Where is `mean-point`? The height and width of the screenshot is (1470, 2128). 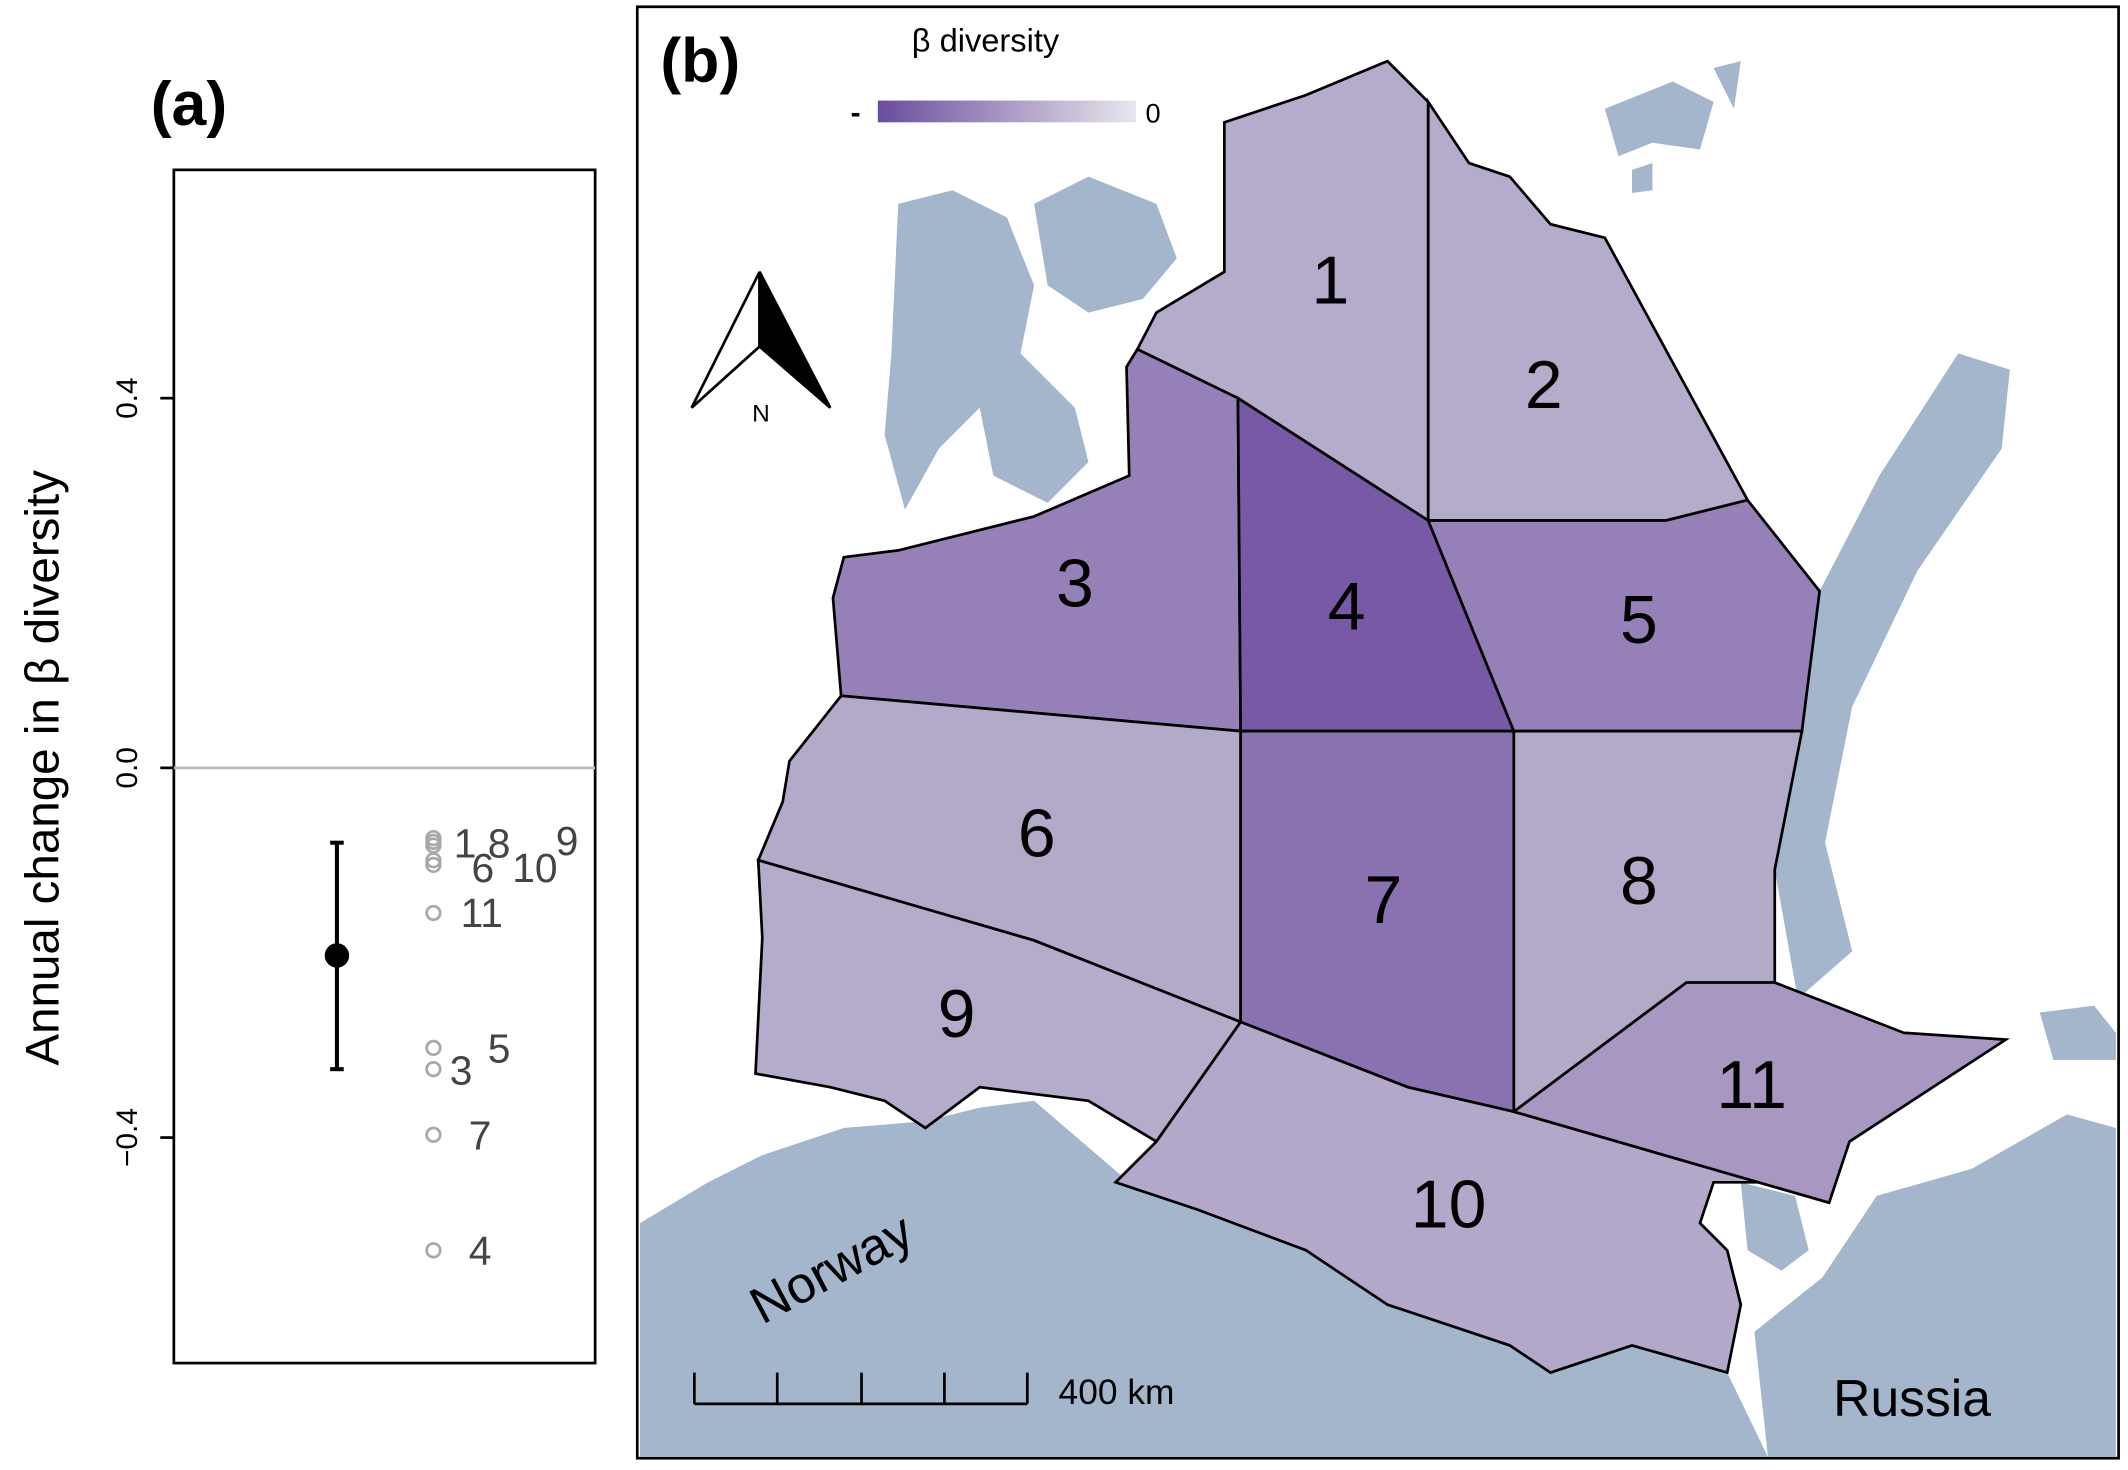
mean-point is located at coordinates (337, 955).